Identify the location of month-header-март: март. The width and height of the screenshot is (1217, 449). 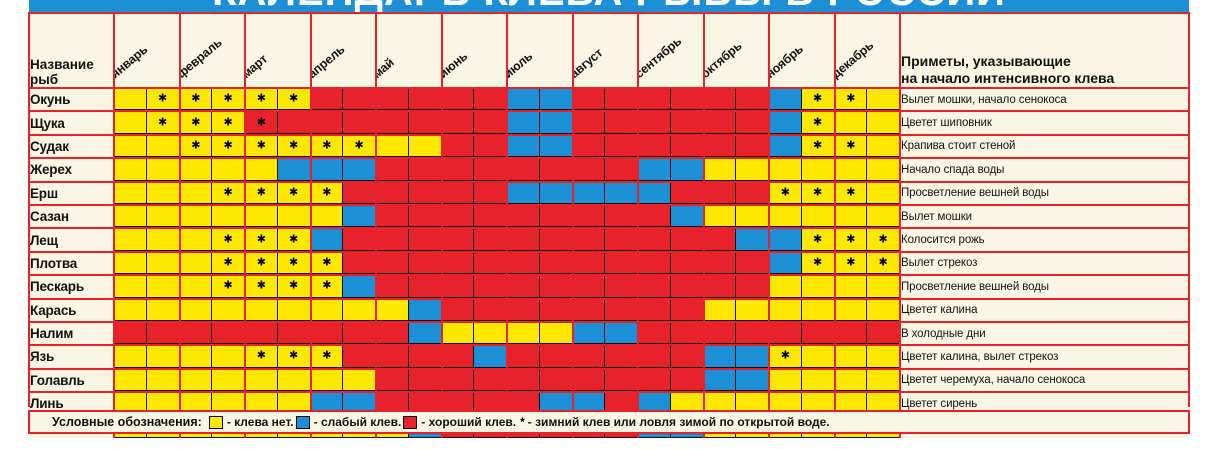
(278, 51).